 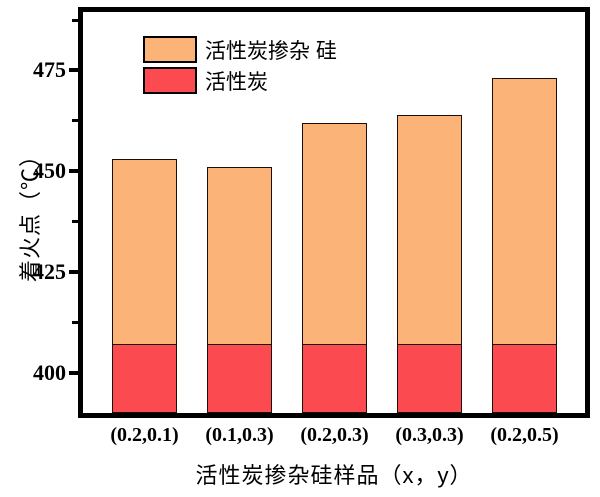 I want to click on y-tick-label: 425, so click(x=49, y=271).